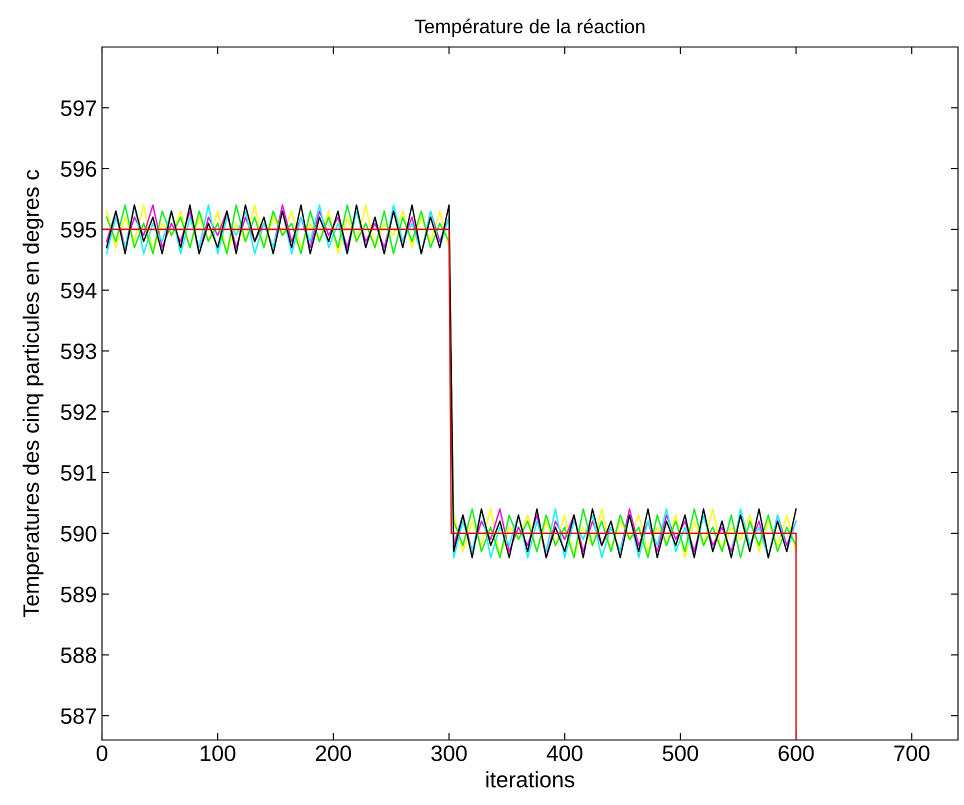 The width and height of the screenshot is (964, 805). What do you see at coordinates (680, 753) in the screenshot?
I see `x-tick-label: 500` at bounding box center [680, 753].